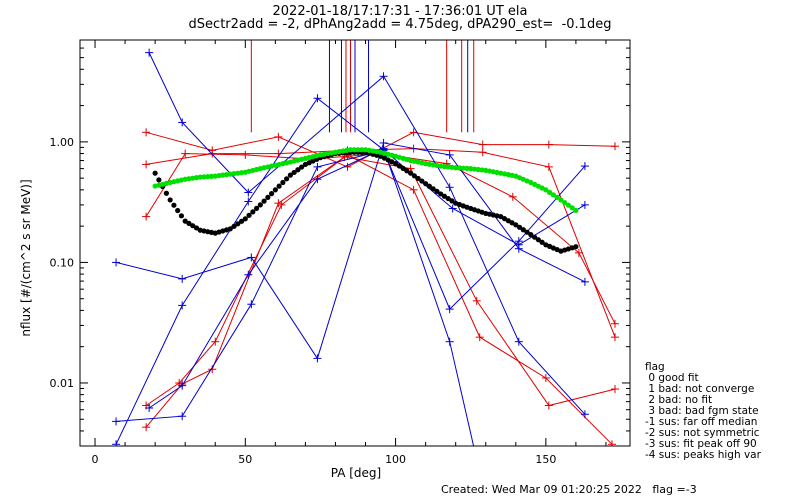 This screenshot has height=500, width=800. What do you see at coordinates (702, 433) in the screenshot?
I see `flag-legend-item: -2 sus: not symmetric` at bounding box center [702, 433].